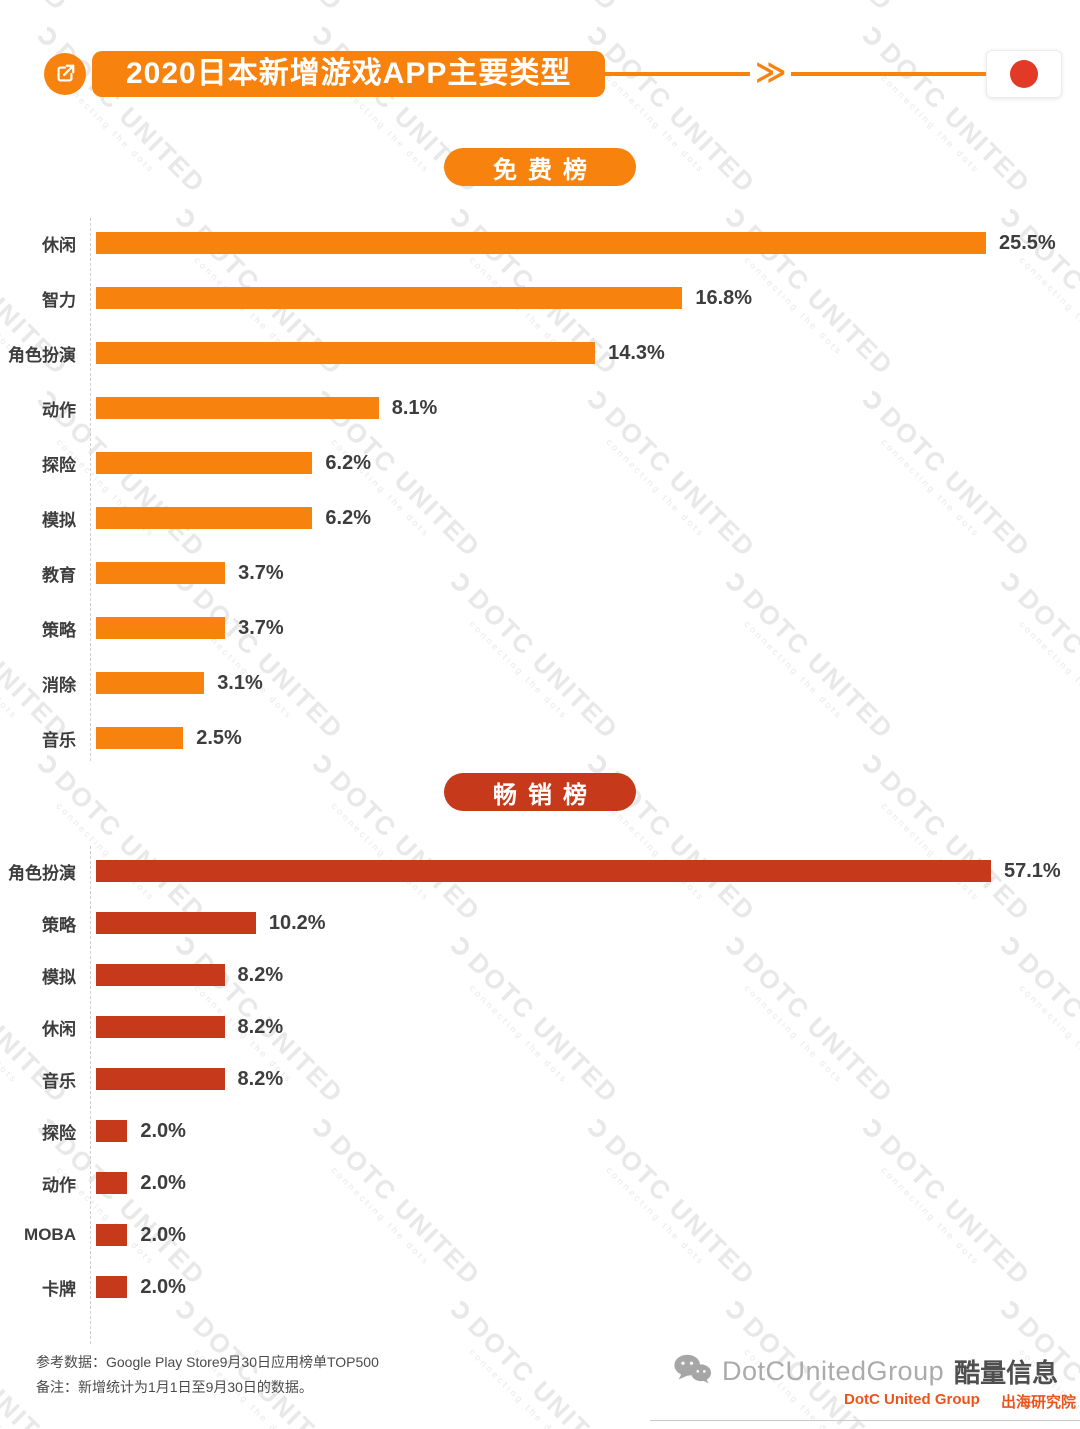  What do you see at coordinates (240, 682) in the screenshot?
I see `value-label: 3.1%` at bounding box center [240, 682].